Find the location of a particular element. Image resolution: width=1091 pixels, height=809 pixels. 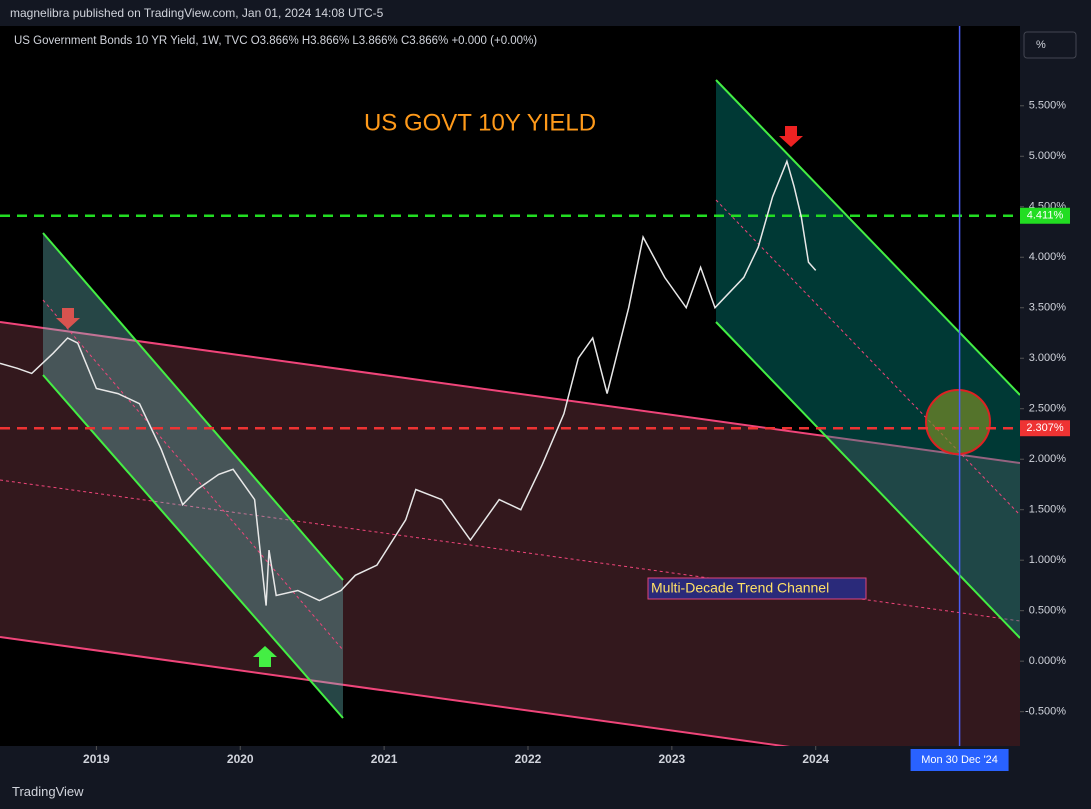

annotation-box is located at coordinates (757, 588).